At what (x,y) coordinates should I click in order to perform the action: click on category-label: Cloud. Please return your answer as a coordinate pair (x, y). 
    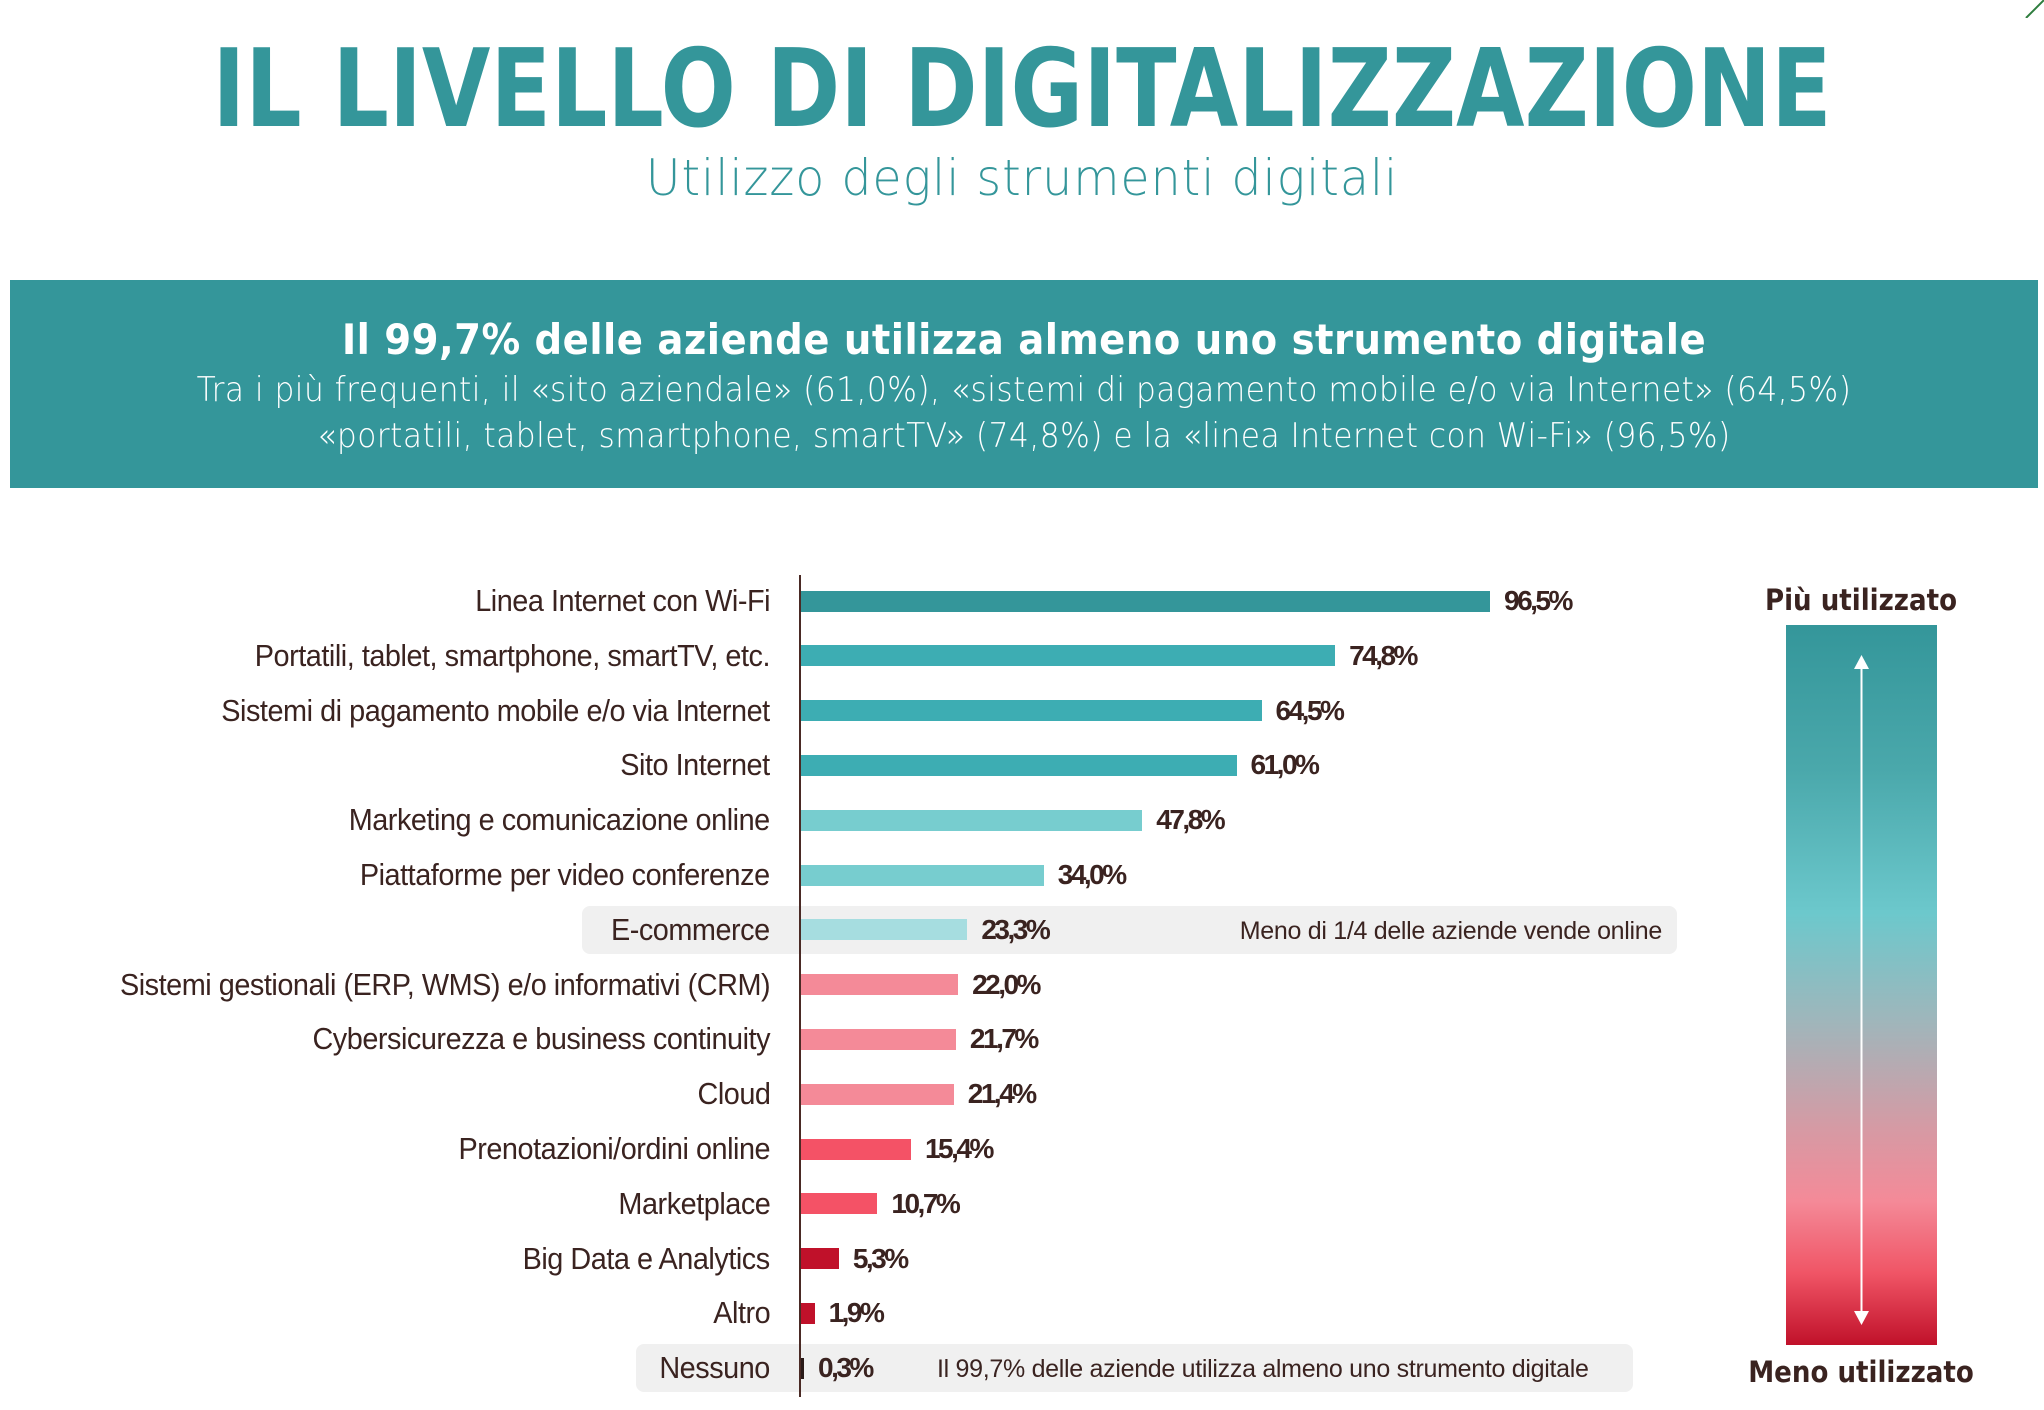
    Looking at the image, I should click on (733, 1094).